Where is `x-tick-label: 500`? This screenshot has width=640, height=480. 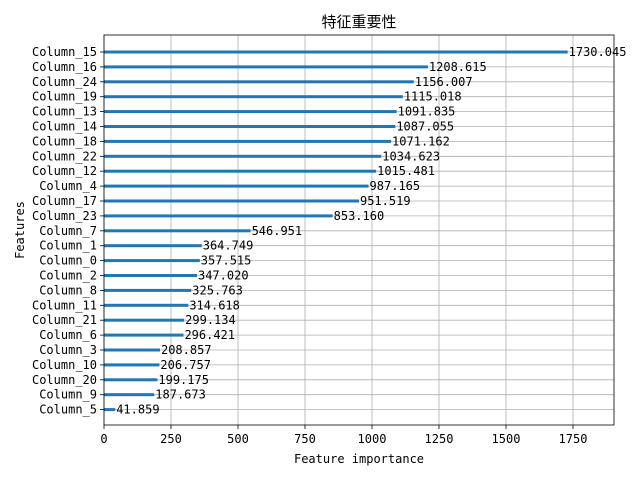 x-tick-label: 500 is located at coordinates (238, 439).